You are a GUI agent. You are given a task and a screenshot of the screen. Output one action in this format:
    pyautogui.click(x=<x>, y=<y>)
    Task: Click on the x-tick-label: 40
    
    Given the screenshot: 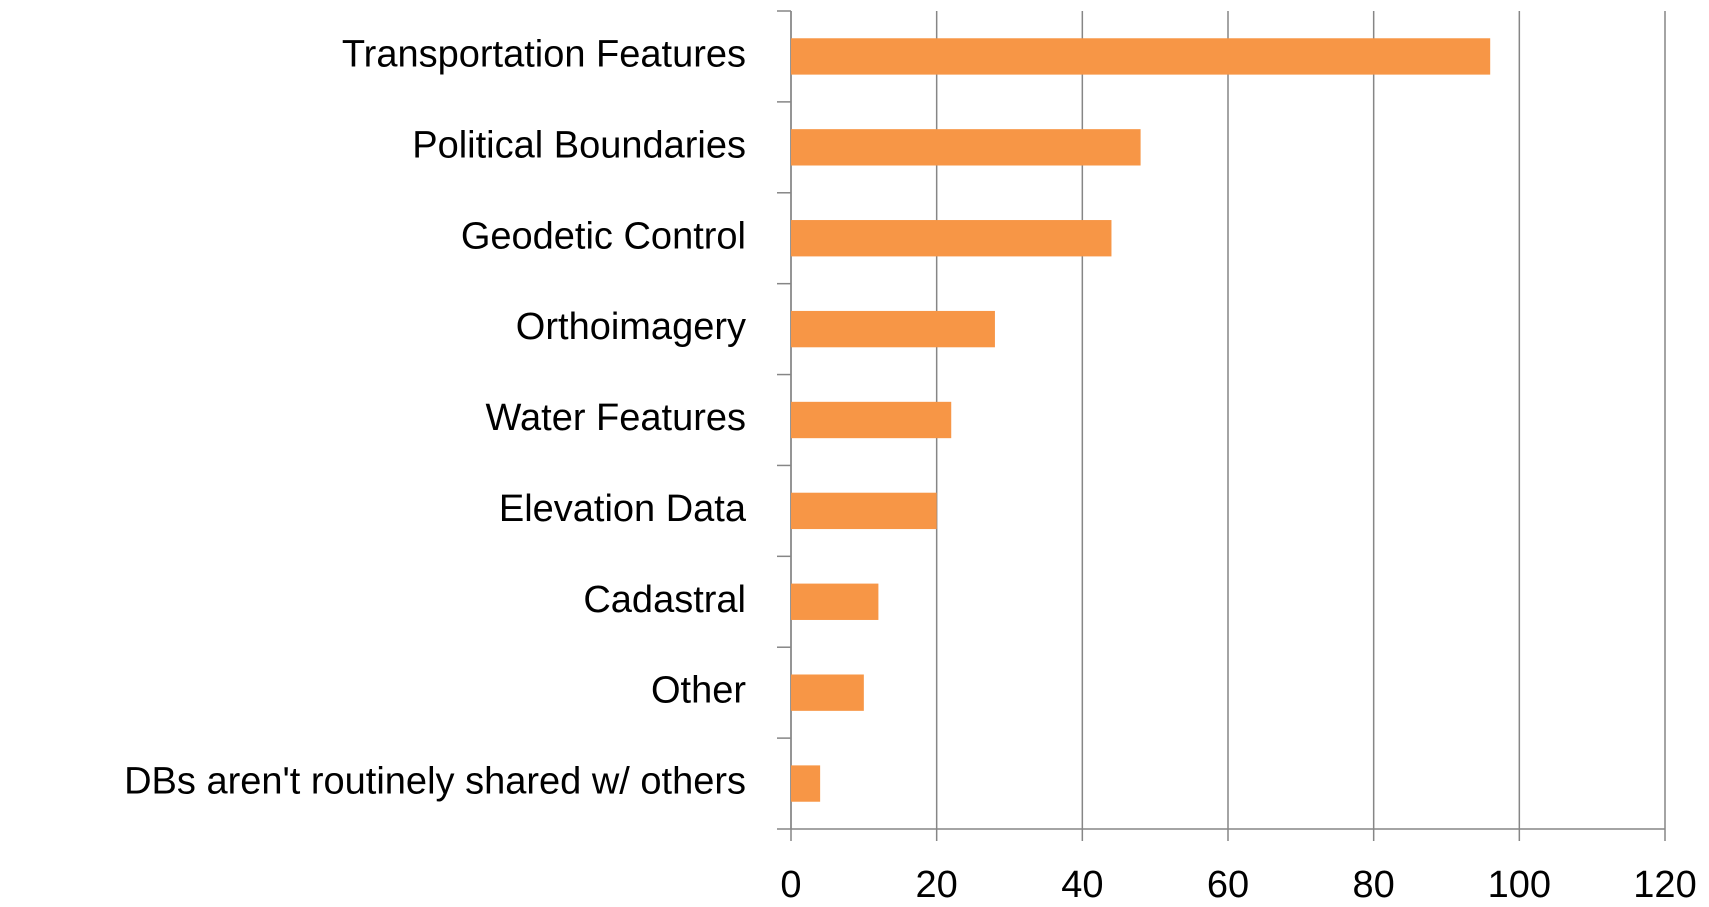 What is the action you would take?
    pyautogui.click(x=1082, y=885)
    